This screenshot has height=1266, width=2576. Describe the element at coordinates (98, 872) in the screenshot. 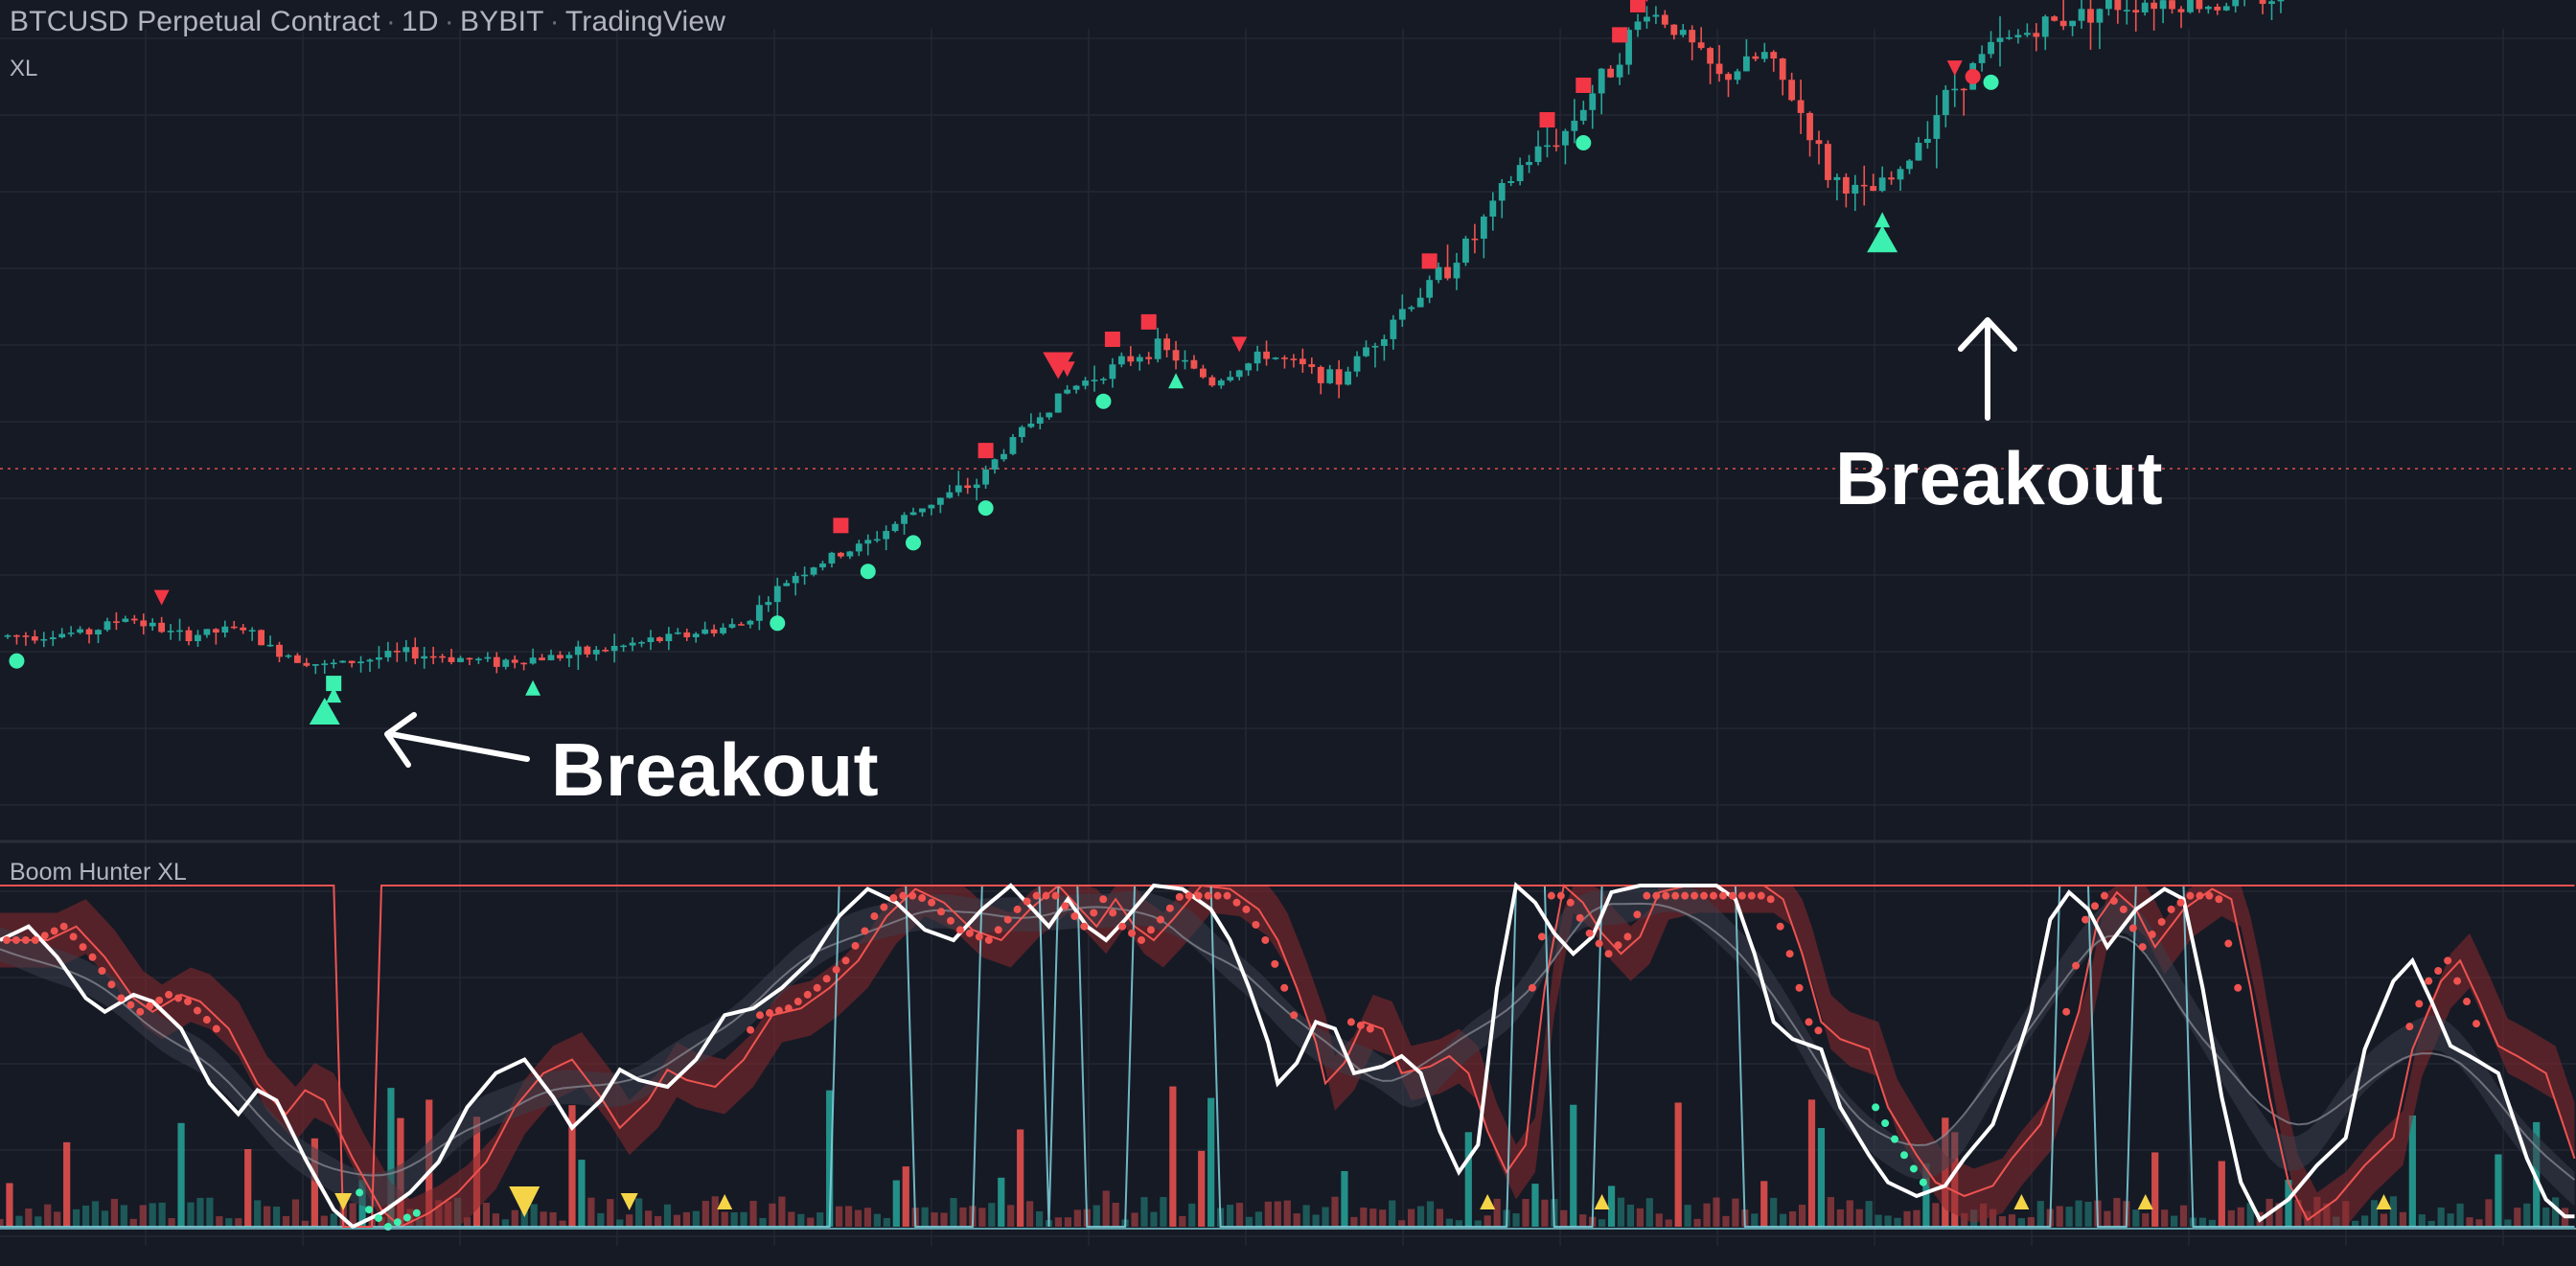

I see `oscillator-title: Boom Hunter XL` at that location.